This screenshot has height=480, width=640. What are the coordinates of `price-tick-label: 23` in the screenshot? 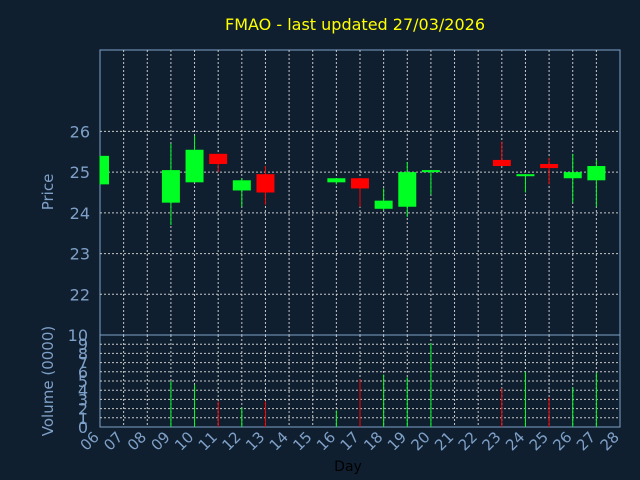 It's located at (80, 254).